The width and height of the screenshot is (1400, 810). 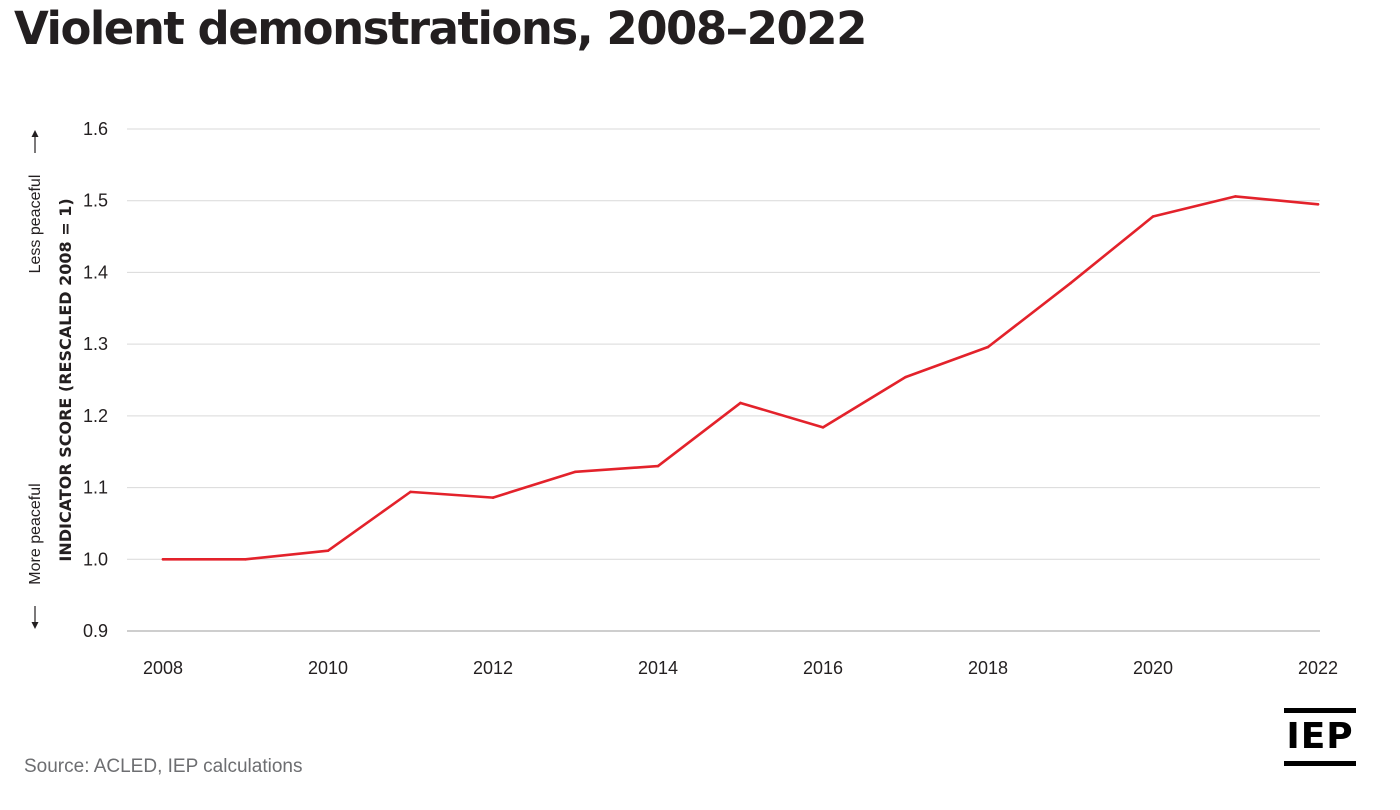 I want to click on y-tick-label: 1.0, so click(x=95, y=559).